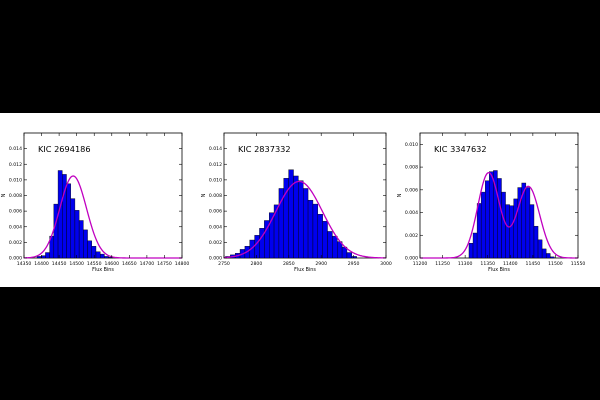  What do you see at coordinates (164, 264) in the screenshot?
I see `x-tick-label: 14750` at bounding box center [164, 264].